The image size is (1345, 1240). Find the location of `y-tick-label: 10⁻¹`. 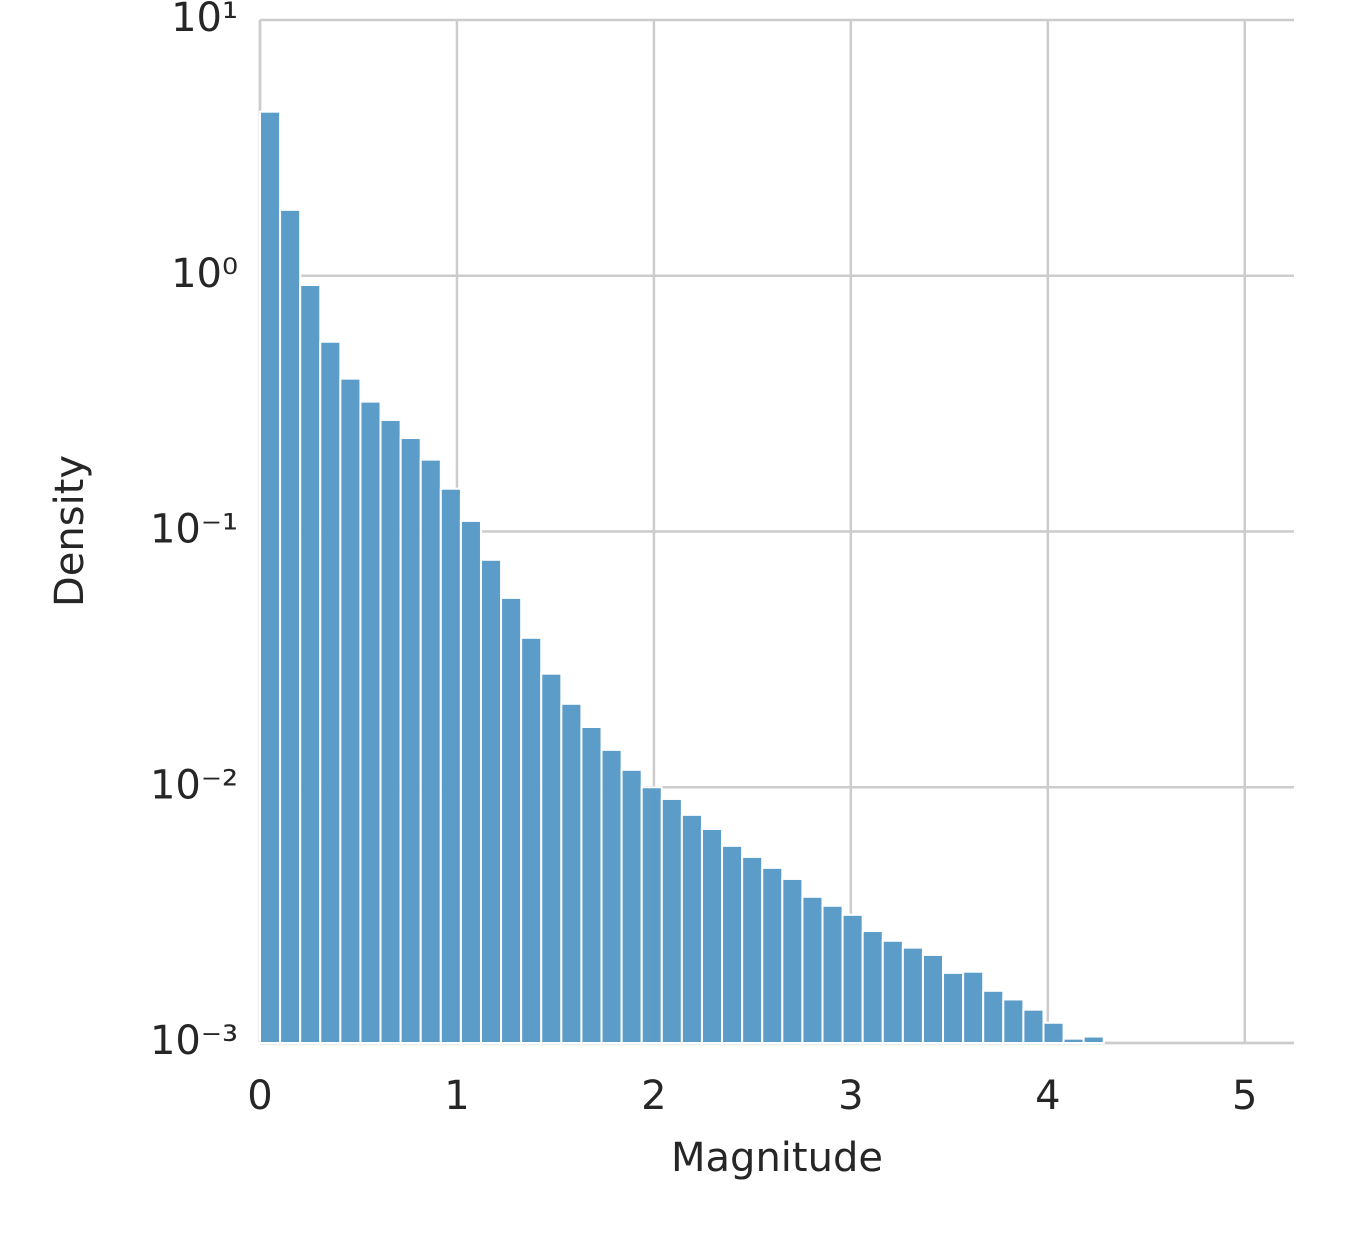

y-tick-label: 10⁻¹ is located at coordinates (194, 530).